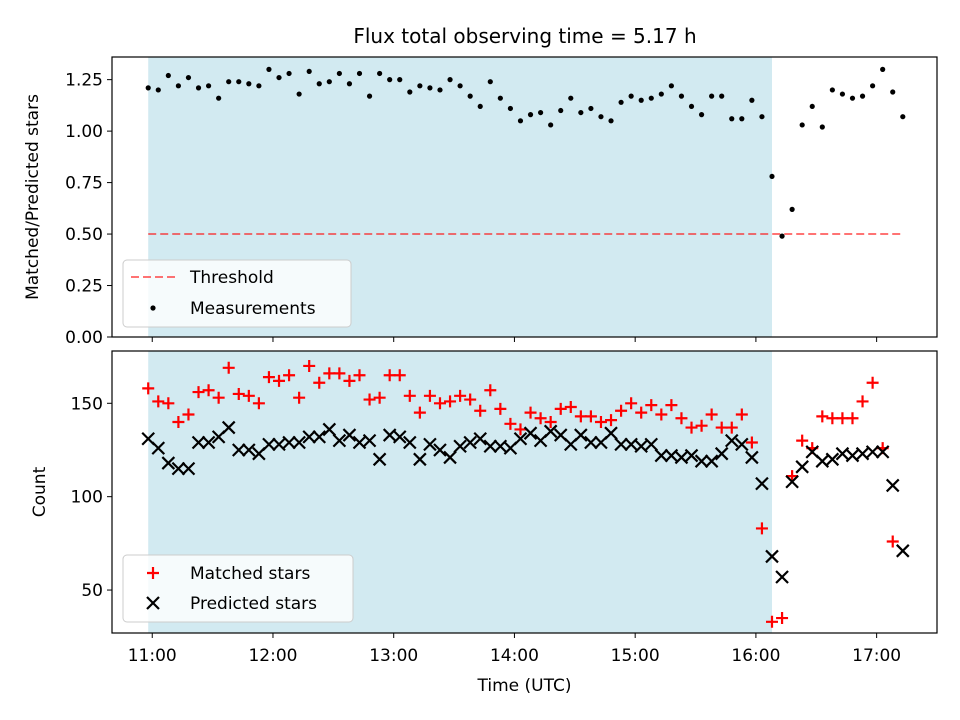 Image resolution: width=960 pixels, height=720 pixels. Describe the element at coordinates (231, 278) in the screenshot. I see `legend-threshold-label: Threshold` at that location.